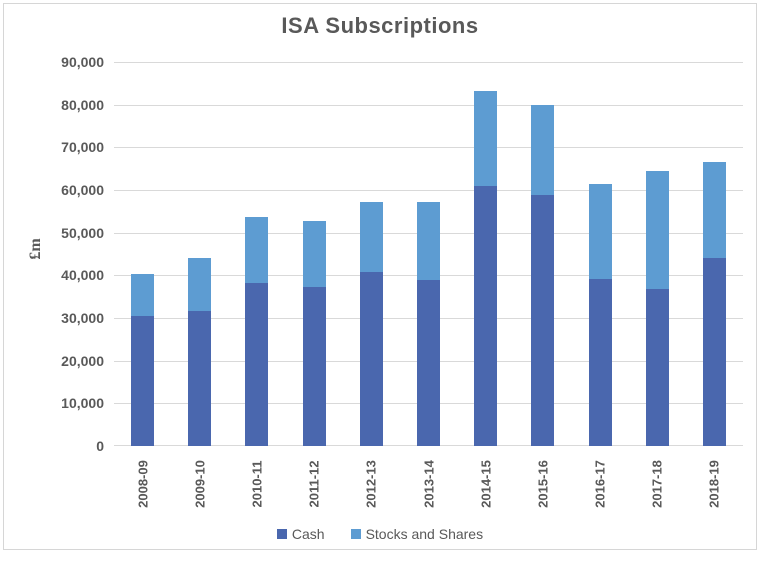  I want to click on y-tick-label: 80,000, so click(82, 104).